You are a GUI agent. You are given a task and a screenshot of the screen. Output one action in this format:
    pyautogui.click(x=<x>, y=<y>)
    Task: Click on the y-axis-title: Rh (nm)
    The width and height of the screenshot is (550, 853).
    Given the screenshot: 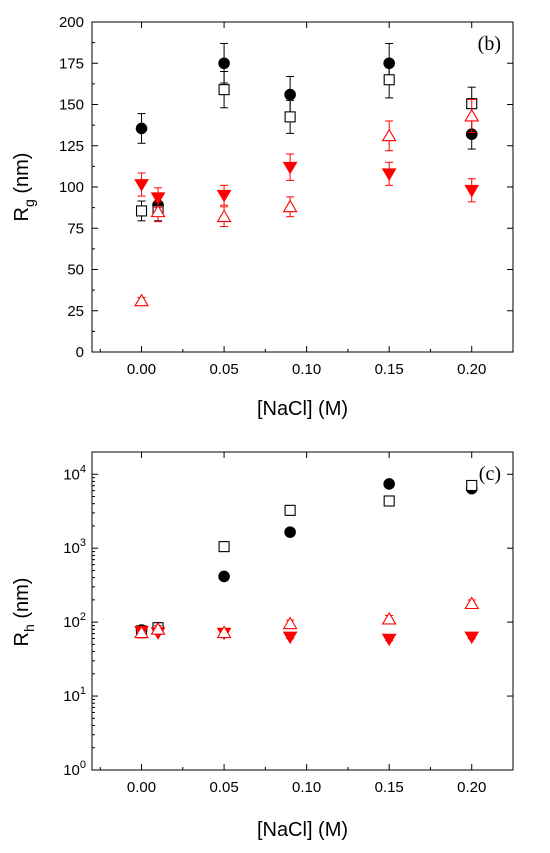 What is the action you would take?
    pyautogui.click(x=24, y=612)
    